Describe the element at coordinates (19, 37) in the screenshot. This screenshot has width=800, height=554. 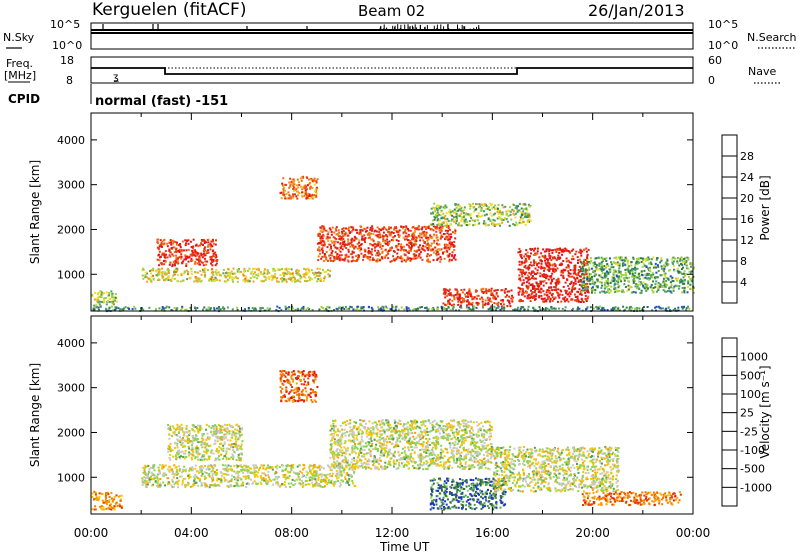
I see `noise-left-label: N.Sky` at that location.